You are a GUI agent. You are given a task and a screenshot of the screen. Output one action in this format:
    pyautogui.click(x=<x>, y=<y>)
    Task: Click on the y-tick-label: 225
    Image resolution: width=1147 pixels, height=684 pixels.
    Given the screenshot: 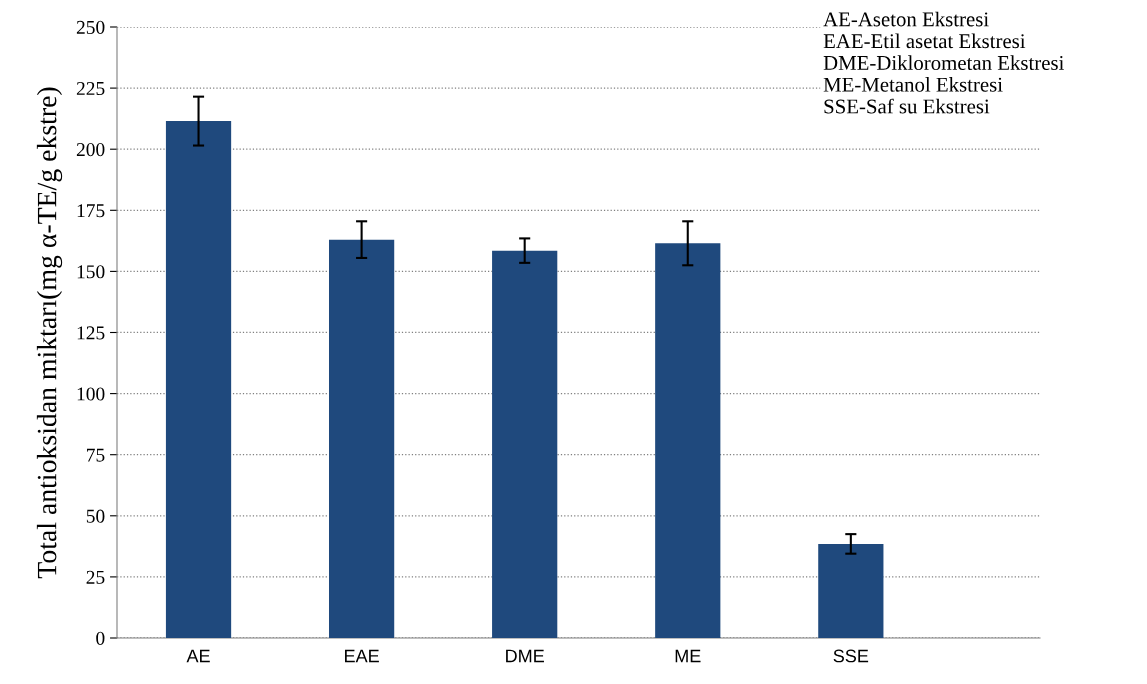 What is the action you would take?
    pyautogui.click(x=90, y=88)
    